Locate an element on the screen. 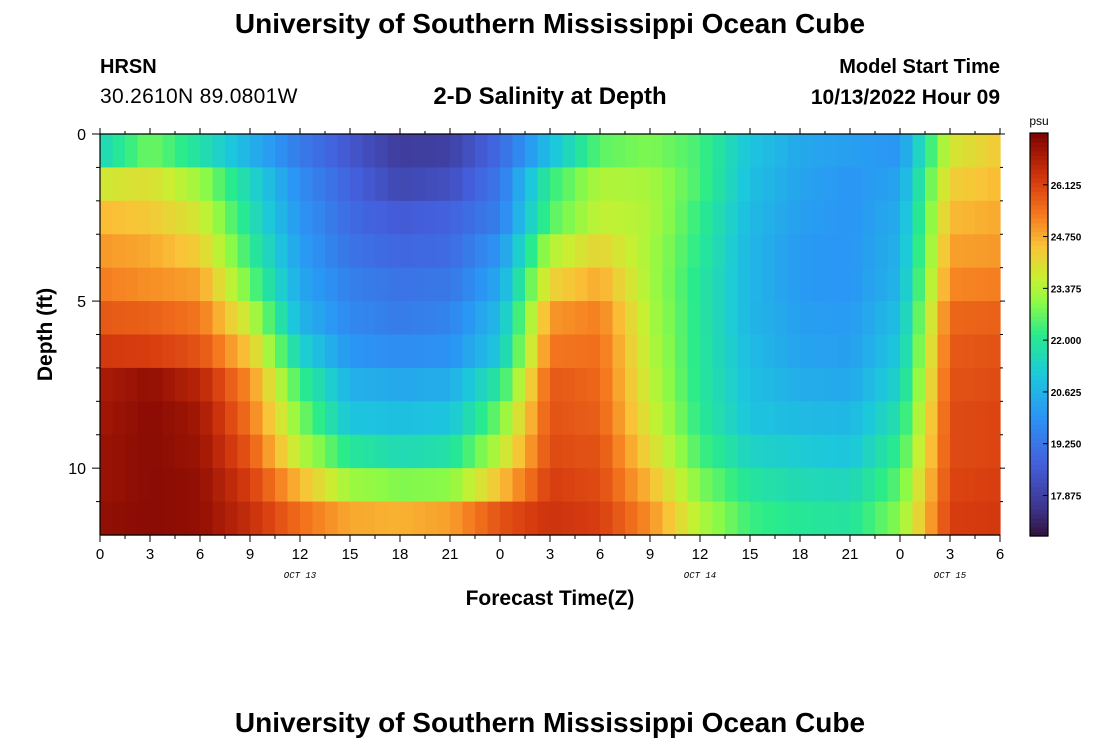 This screenshot has width=1100, height=750. y-tick-label: 10 is located at coordinates (77, 469).